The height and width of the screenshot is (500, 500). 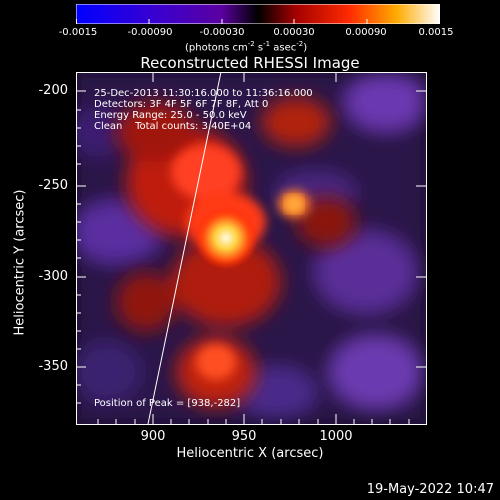 What do you see at coordinates (20, 262) in the screenshot?
I see `y-axis-label: Heliocentric Y (arcsec)` at bounding box center [20, 262].